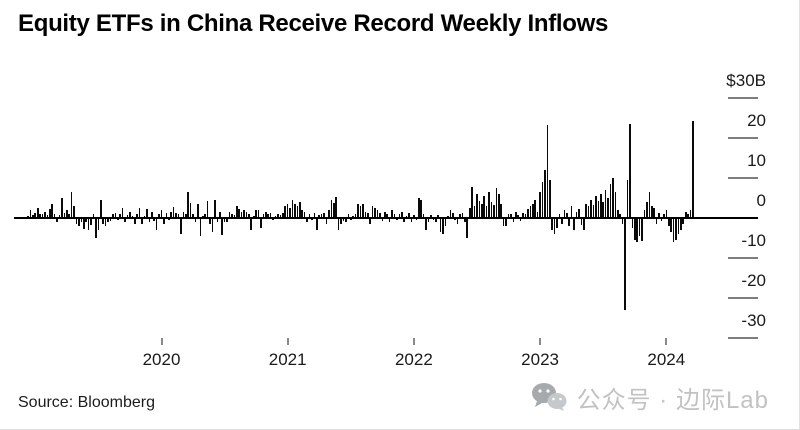  I want to click on source-label: Source: Bloomberg, so click(86, 402).